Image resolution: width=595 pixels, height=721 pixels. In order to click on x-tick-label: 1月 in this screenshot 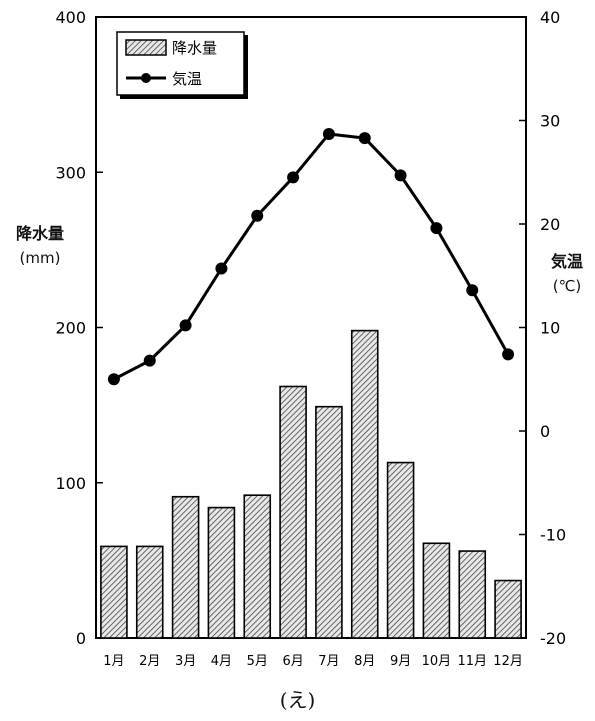, I will do `click(113, 661)`.